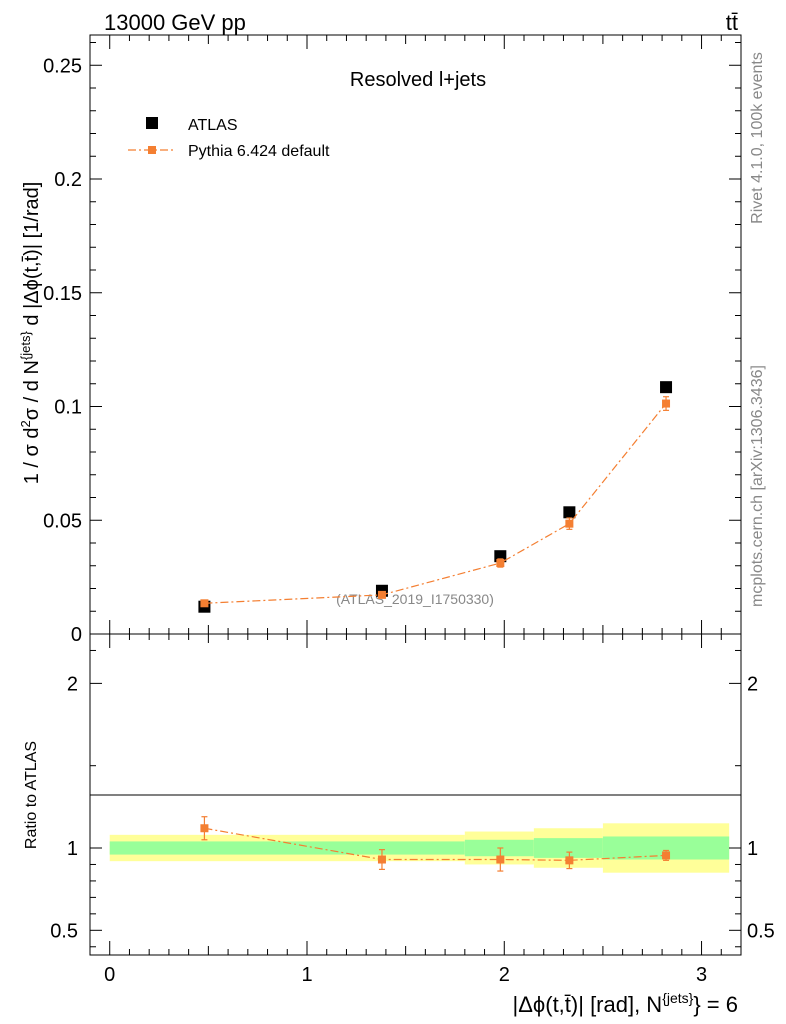 This screenshot has height=1024, width=786. Describe the element at coordinates (752, 849) in the screenshot. I see `ratio-ytick-label-right: 1` at that location.